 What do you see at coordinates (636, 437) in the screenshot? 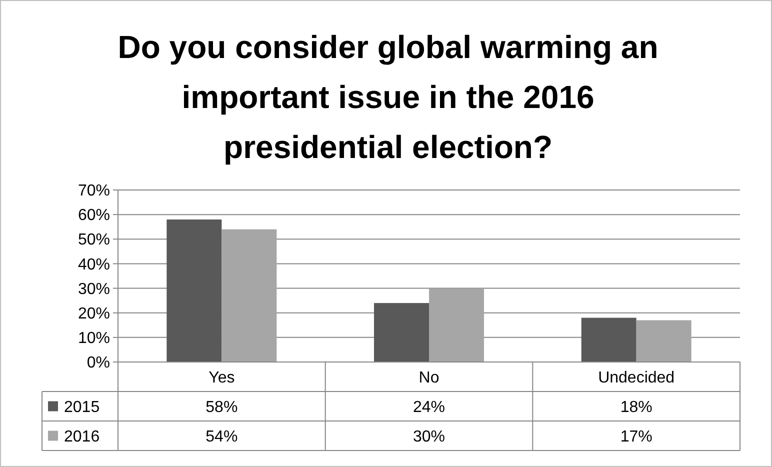
I see `data-label: 17%` at bounding box center [636, 437].